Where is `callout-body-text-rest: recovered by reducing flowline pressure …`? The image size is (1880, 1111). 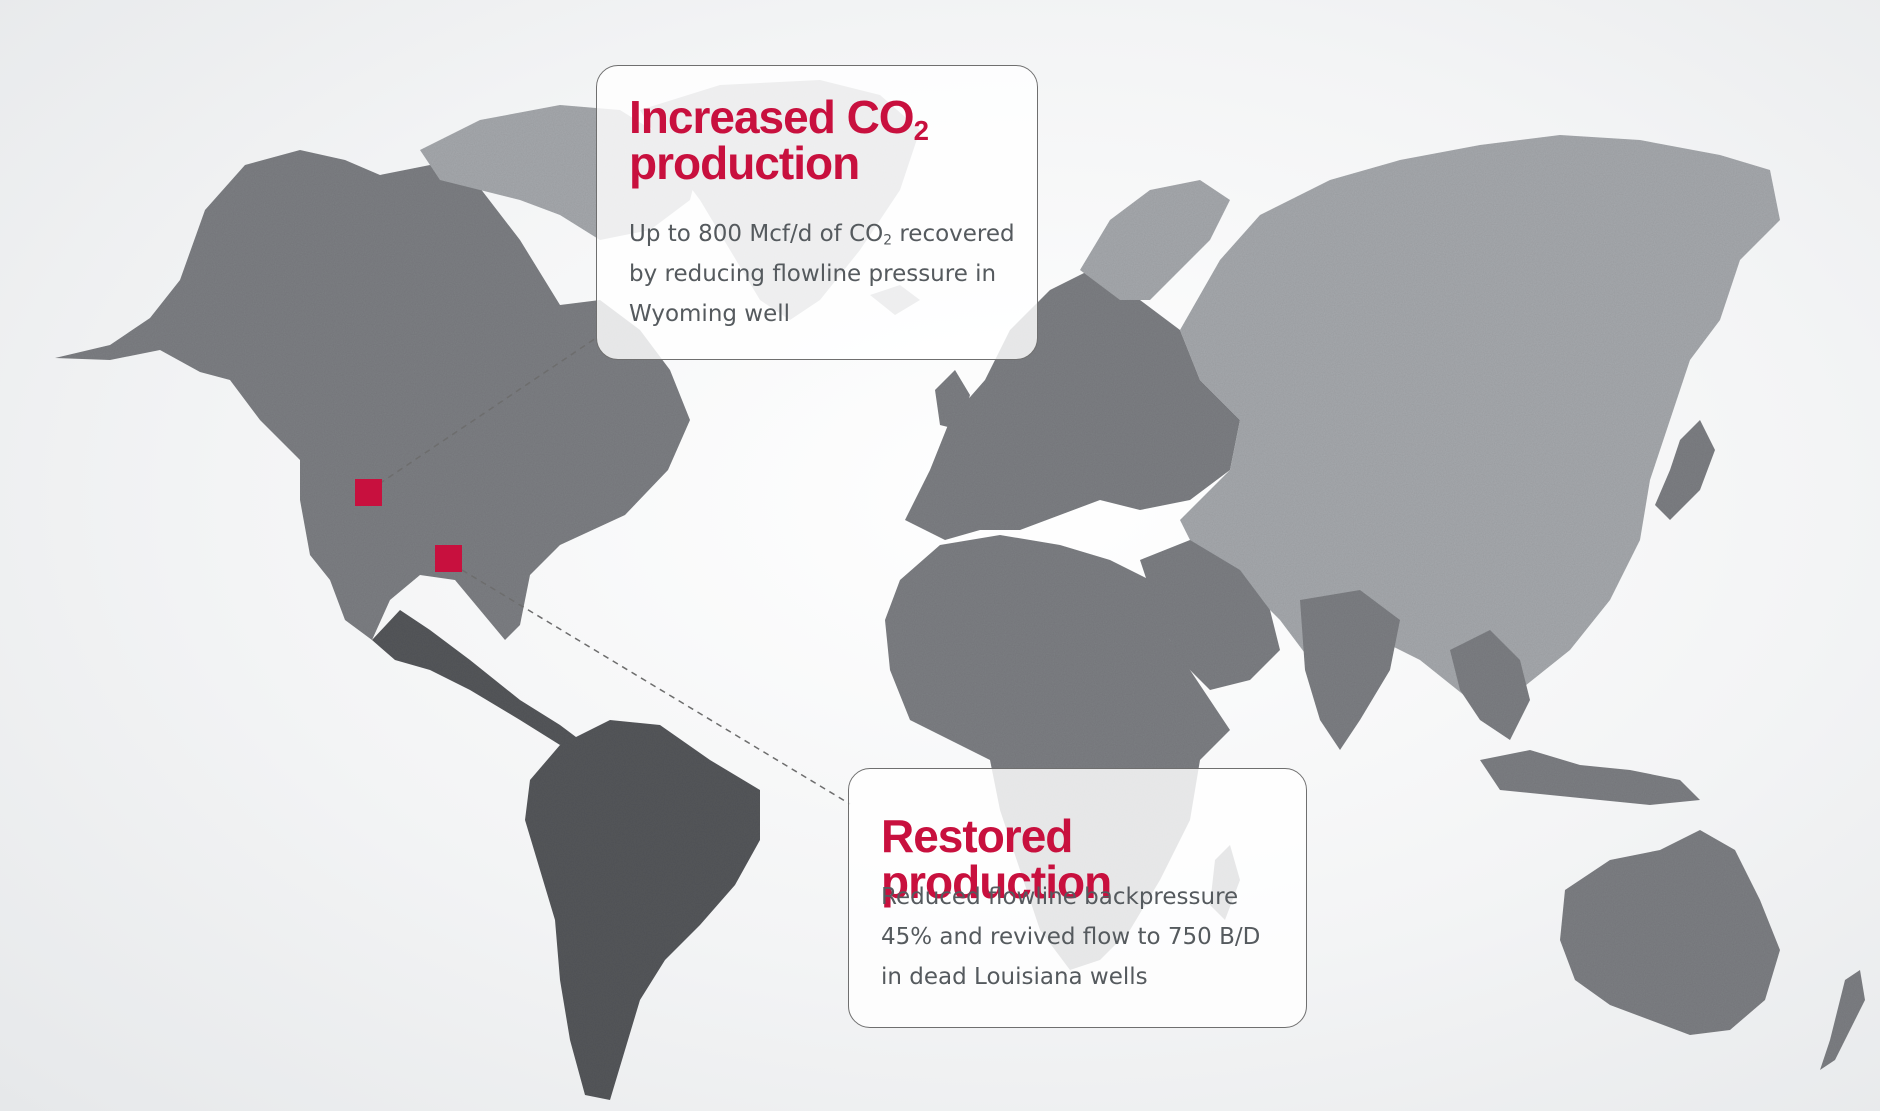 callout-body-text-rest: recovered by reducing flowline pressure … is located at coordinates (822, 274).